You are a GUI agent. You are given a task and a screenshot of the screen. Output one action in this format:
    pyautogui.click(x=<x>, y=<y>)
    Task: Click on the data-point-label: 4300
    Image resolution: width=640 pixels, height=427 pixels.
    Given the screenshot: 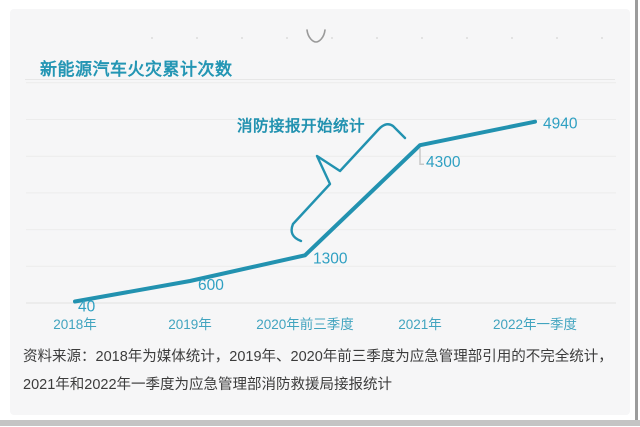 What is the action you would take?
    pyautogui.click(x=443, y=162)
    